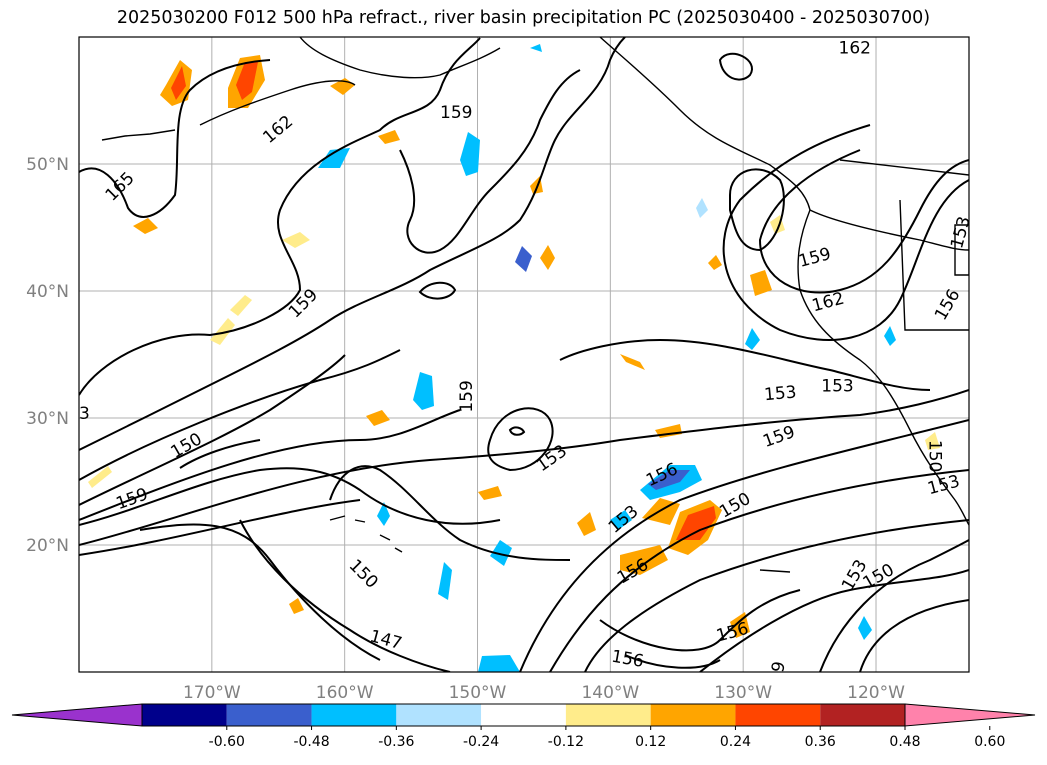  What do you see at coordinates (481, 742) in the screenshot?
I see `colorbar-tick-label: -0.24` at bounding box center [481, 742].